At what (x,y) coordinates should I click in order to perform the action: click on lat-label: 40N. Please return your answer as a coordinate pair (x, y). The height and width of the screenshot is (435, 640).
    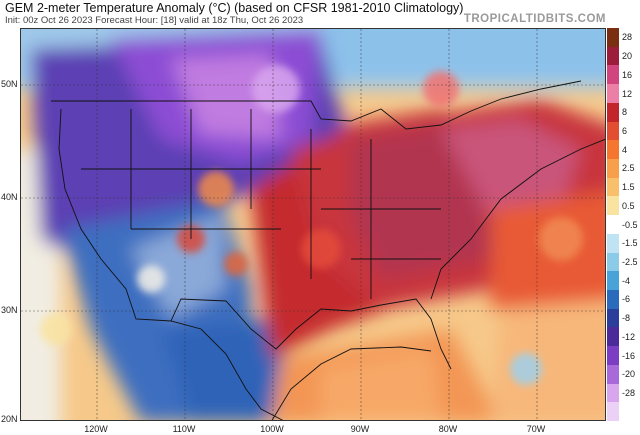
    Looking at the image, I should click on (9, 197).